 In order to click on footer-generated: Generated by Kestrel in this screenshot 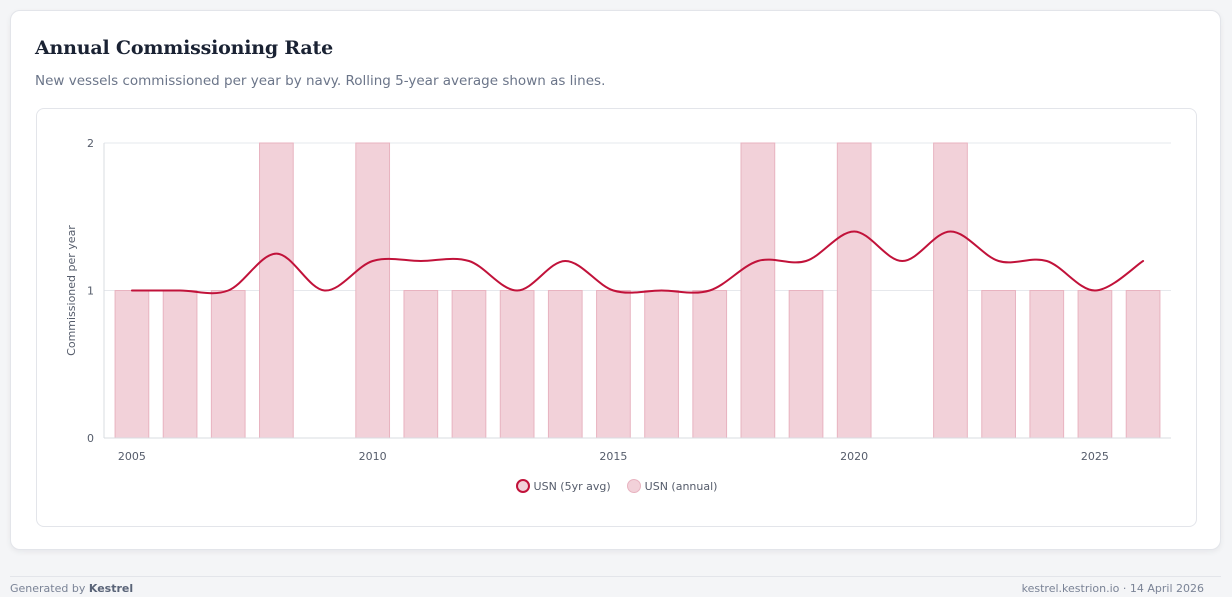, I will do `click(71, 588)`.